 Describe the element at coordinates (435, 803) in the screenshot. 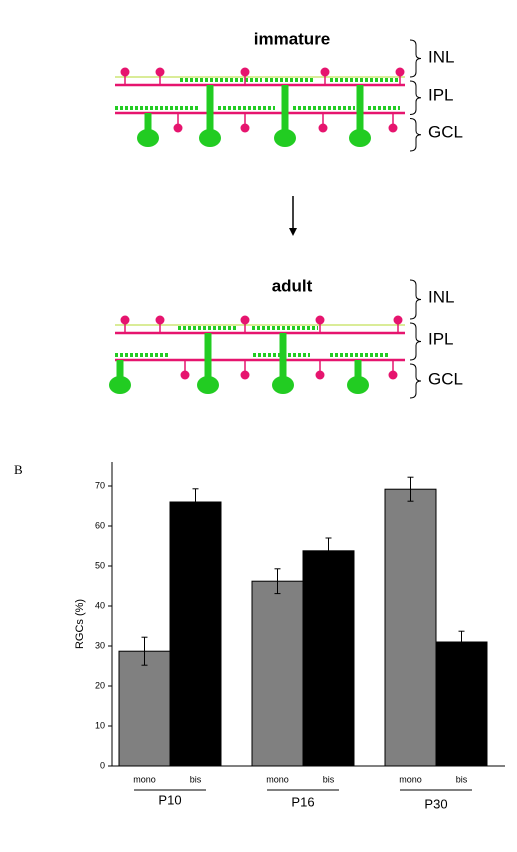

I see `x-tick-label: P30` at that location.